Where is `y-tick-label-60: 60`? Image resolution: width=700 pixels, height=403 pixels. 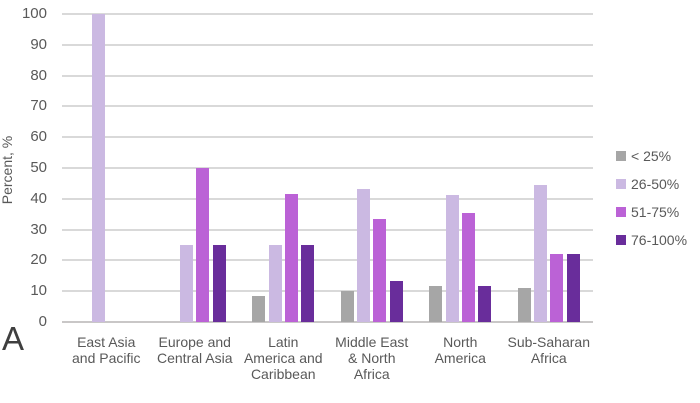
y-tick-label-60: 60 is located at coordinates (38, 137).